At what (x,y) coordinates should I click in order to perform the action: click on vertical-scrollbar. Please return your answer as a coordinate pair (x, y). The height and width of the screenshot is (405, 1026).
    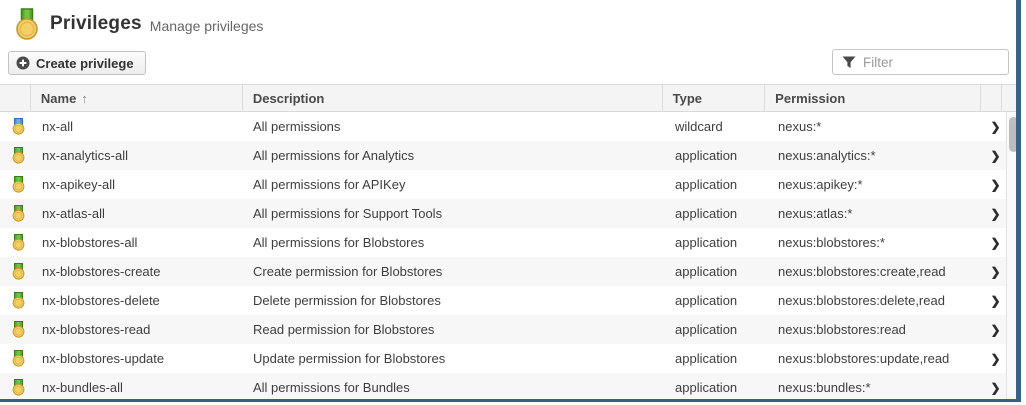
    Looking at the image, I should click on (1011, 255).